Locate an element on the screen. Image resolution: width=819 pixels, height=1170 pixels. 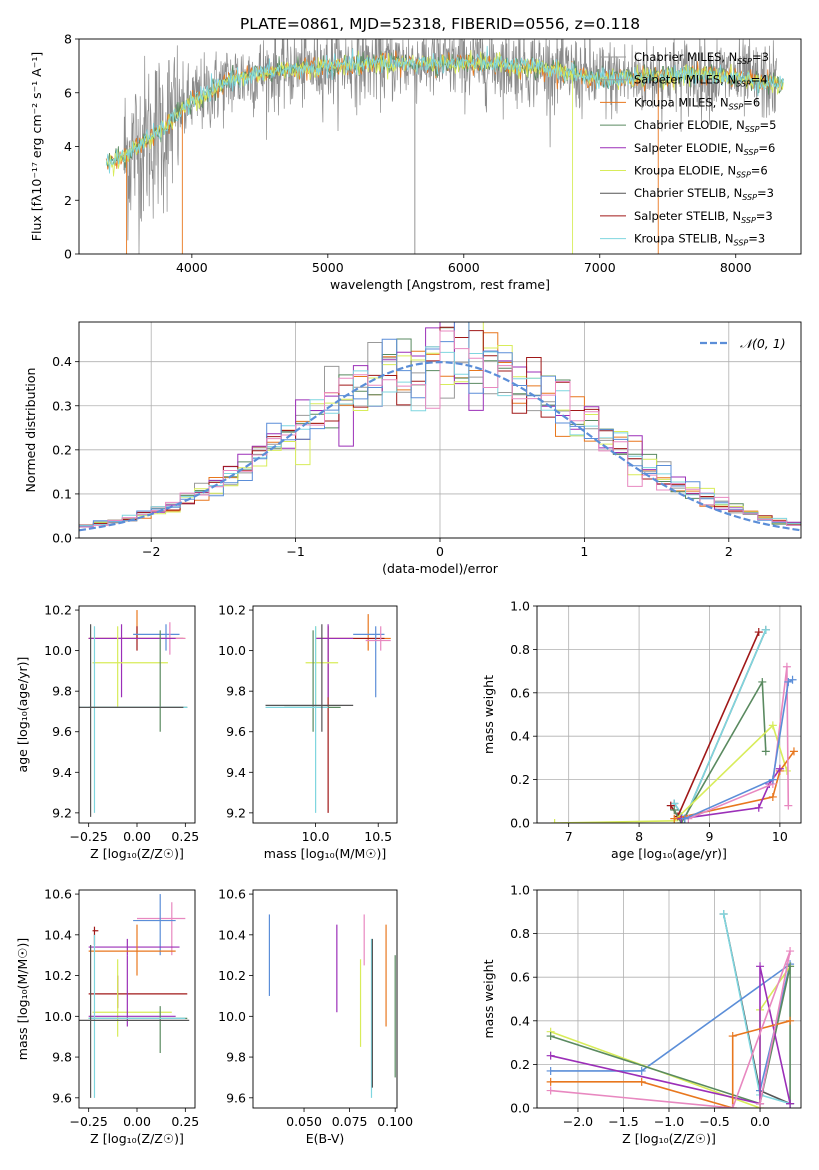
legend-label: Chabrier ELODIE, NSSP=5 is located at coordinates (705, 126).